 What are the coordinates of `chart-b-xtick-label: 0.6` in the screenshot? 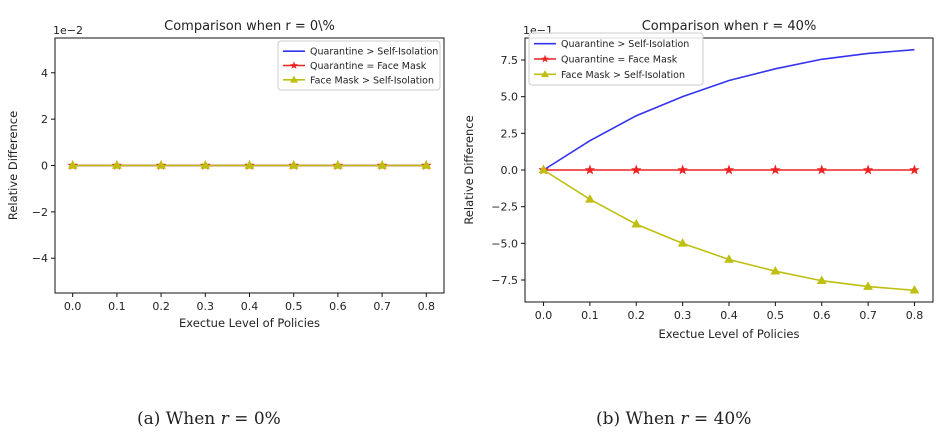 It's located at (822, 315).